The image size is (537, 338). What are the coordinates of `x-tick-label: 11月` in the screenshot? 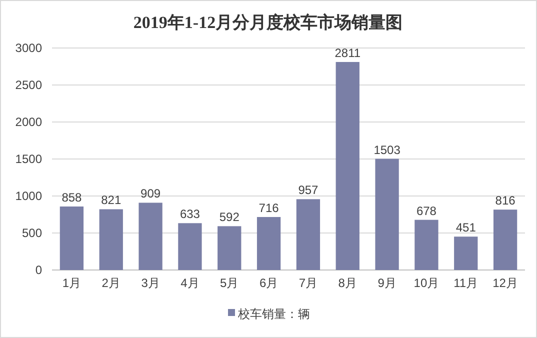 It's located at (466, 283).